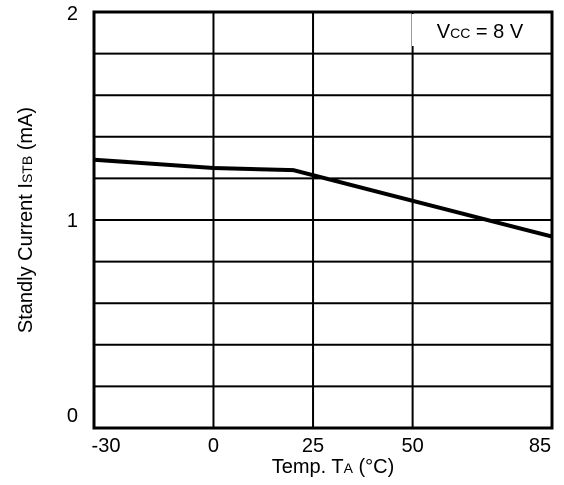  Describe the element at coordinates (496, 32) in the screenshot. I see `vcc-suffix: = 8 V` at that location.